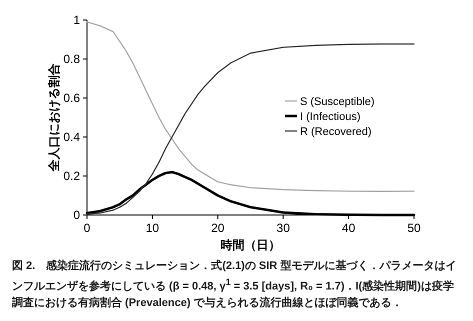 The width and height of the screenshot is (473, 321). What do you see at coordinates (71, 176) in the screenshot?
I see `y-tick-label: 0.2` at bounding box center [71, 176].